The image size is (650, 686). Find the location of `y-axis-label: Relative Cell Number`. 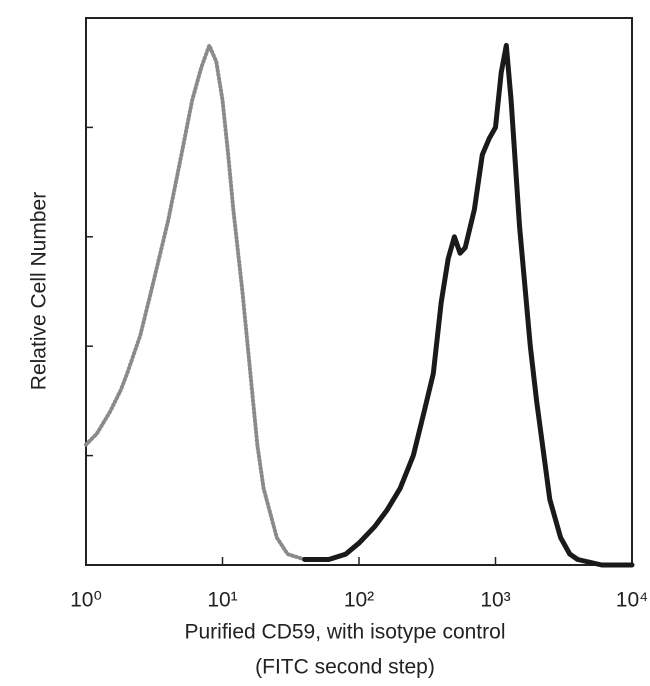

y-axis-label: Relative Cell Number is located at coordinates (39, 291).